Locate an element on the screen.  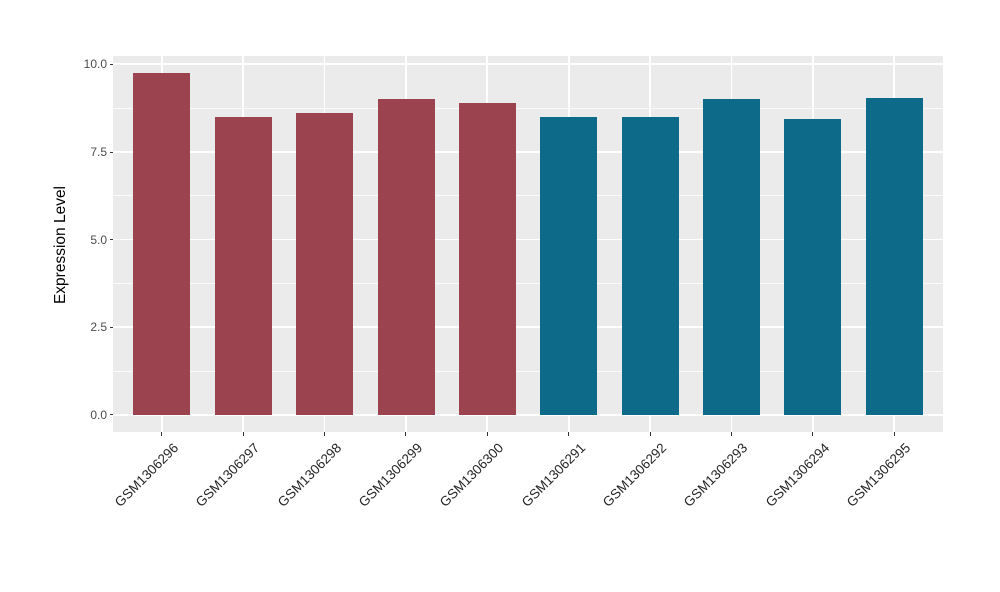
bar-GSM1306294 is located at coordinates (813, 266).